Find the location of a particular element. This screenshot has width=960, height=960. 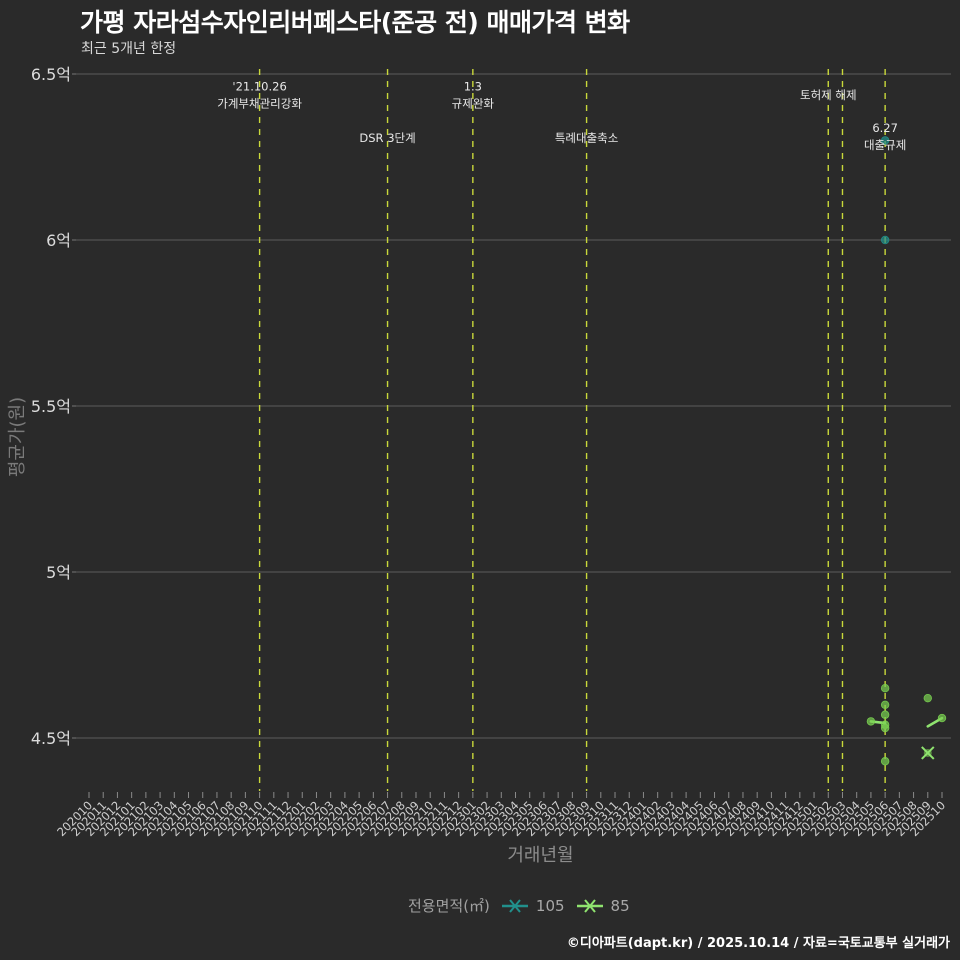

legend-key-105-icon is located at coordinates (514, 905).